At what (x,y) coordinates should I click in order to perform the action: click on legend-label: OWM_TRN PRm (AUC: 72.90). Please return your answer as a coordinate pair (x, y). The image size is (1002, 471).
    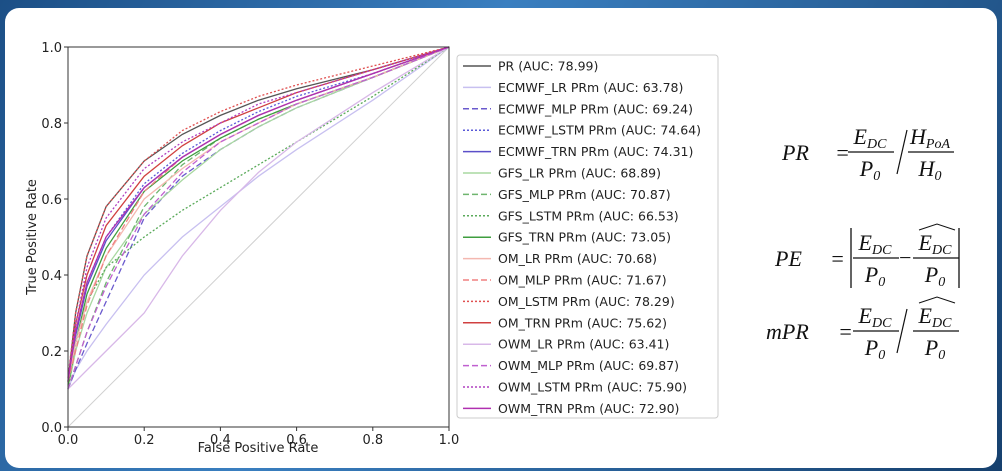
    Looking at the image, I should click on (588, 408).